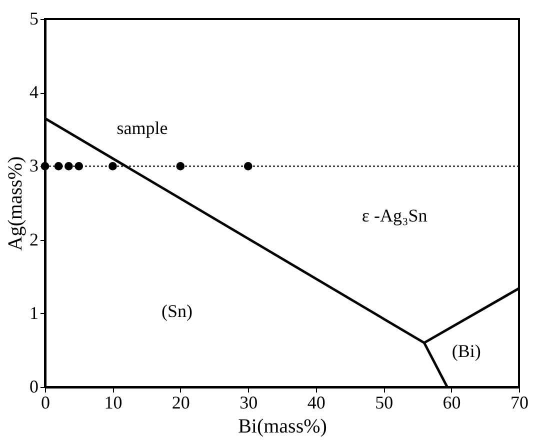 The height and width of the screenshot is (441, 550). I want to click on y-tick-label: 0, so click(34, 386).